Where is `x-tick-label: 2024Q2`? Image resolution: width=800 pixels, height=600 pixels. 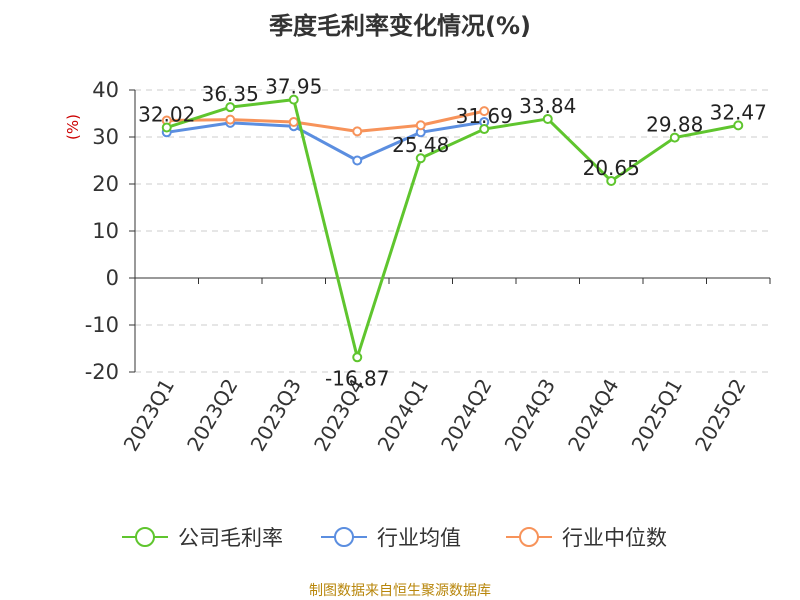
x-tick-label: 2024Q2 is located at coordinates (466, 415).